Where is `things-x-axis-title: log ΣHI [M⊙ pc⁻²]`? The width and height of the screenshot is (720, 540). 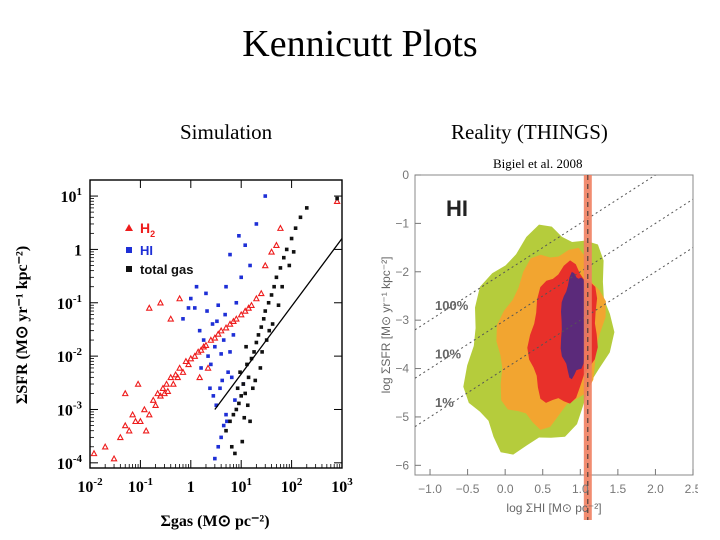
things-x-axis-title: log ΣHI [M⊙ pc⁻²] is located at coordinates (553, 508).